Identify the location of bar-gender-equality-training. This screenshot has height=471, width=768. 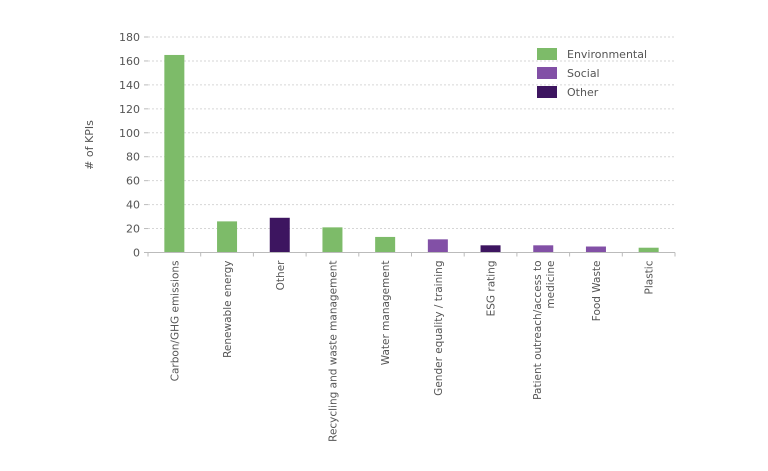
(437, 246).